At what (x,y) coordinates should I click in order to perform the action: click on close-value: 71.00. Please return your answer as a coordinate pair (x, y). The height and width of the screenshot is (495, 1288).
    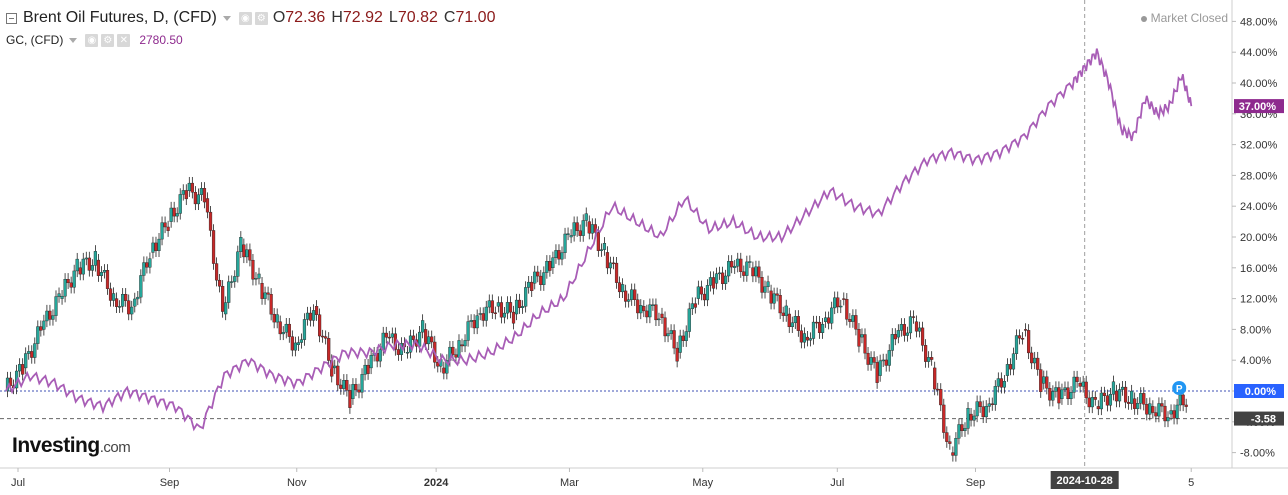
    Looking at the image, I should click on (475, 17).